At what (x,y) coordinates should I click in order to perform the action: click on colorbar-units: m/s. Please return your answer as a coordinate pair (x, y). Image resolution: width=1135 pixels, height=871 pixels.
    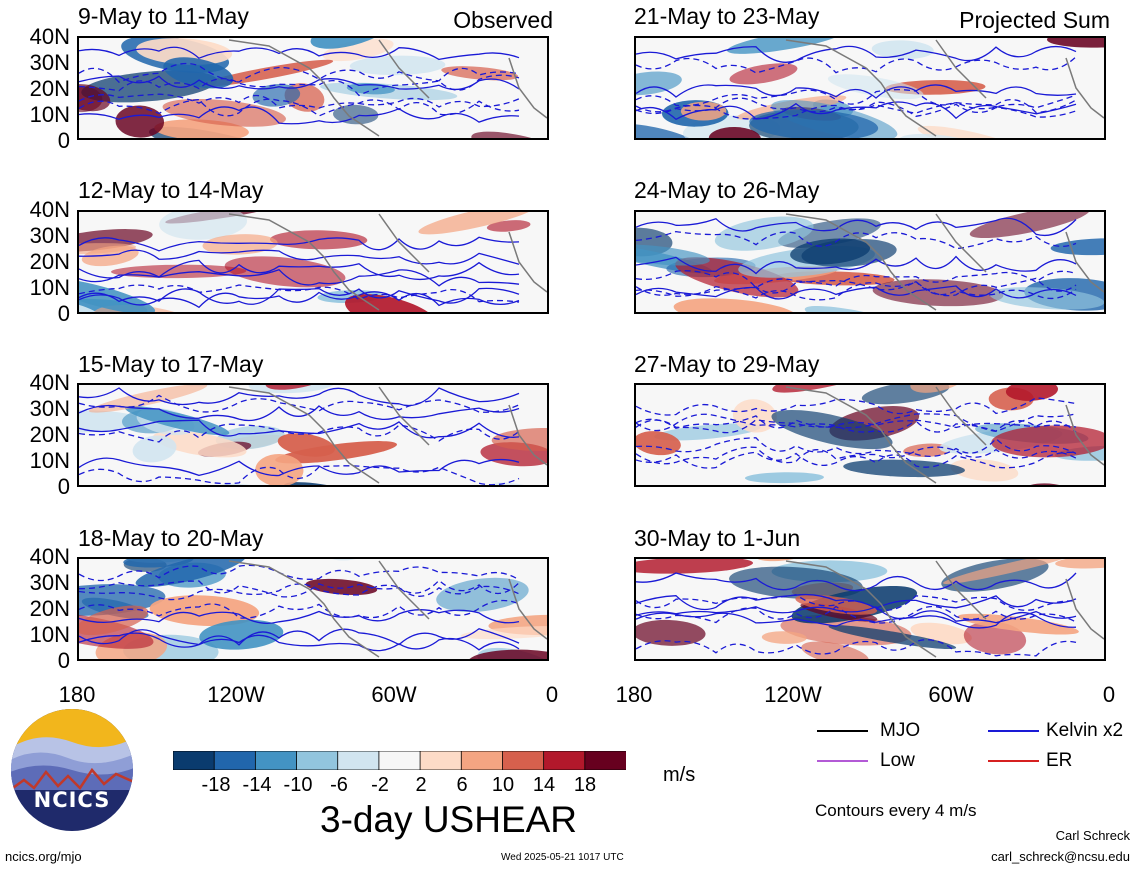
    Looking at the image, I should click on (679, 775).